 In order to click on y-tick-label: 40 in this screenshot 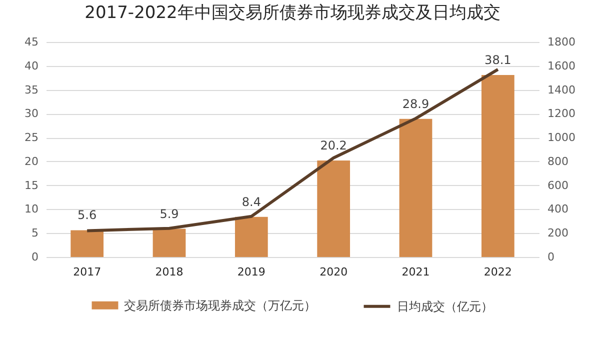, I will do `click(31, 65)`.